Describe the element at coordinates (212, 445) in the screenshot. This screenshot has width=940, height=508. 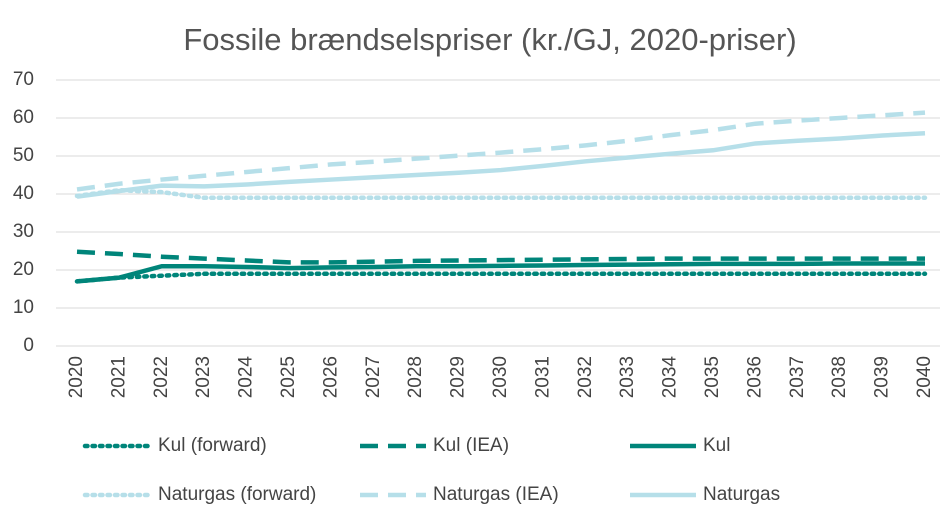
I see `legend-label: Kul (forward)` at that location.